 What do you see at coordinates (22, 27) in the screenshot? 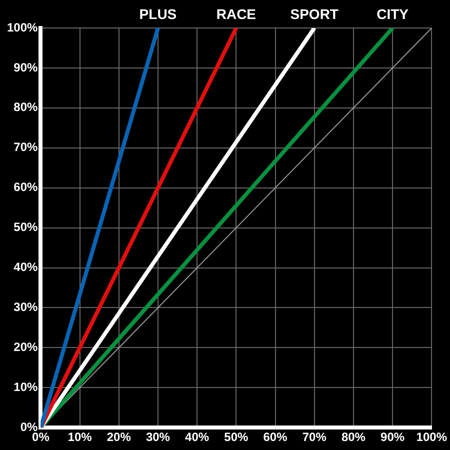
I see `y-tick-label: 100%` at bounding box center [22, 27].